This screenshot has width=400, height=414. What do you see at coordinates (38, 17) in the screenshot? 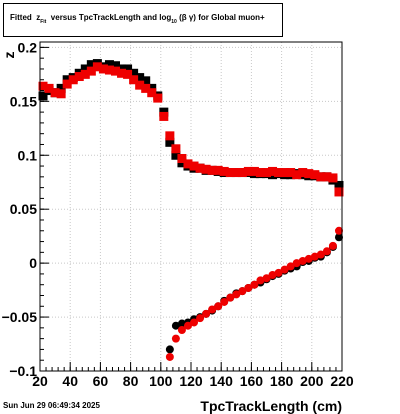
I see `title-z: z` at bounding box center [38, 17].